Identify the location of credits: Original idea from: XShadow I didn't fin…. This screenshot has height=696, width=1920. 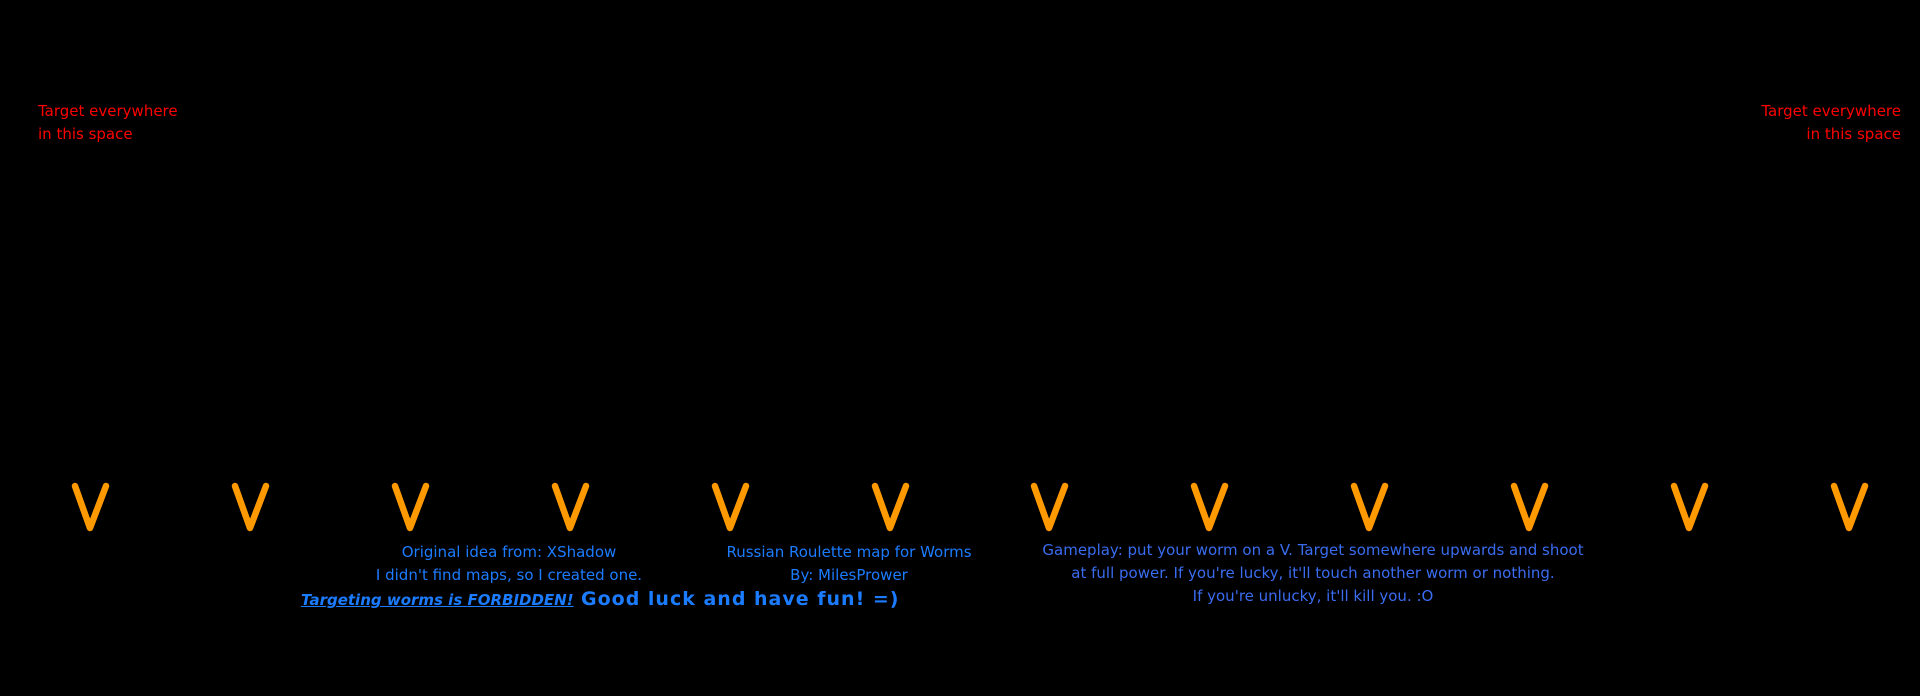
(509, 564).